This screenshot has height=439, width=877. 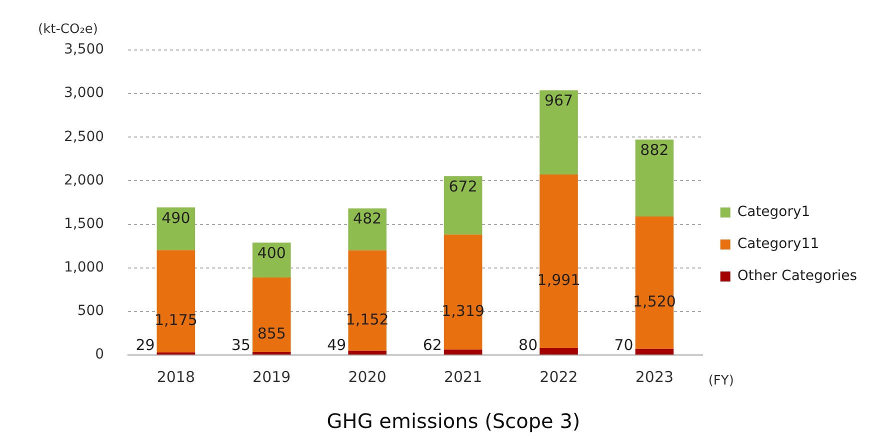 What do you see at coordinates (654, 377) in the screenshot?
I see `x-tick-label: 2023` at bounding box center [654, 377].